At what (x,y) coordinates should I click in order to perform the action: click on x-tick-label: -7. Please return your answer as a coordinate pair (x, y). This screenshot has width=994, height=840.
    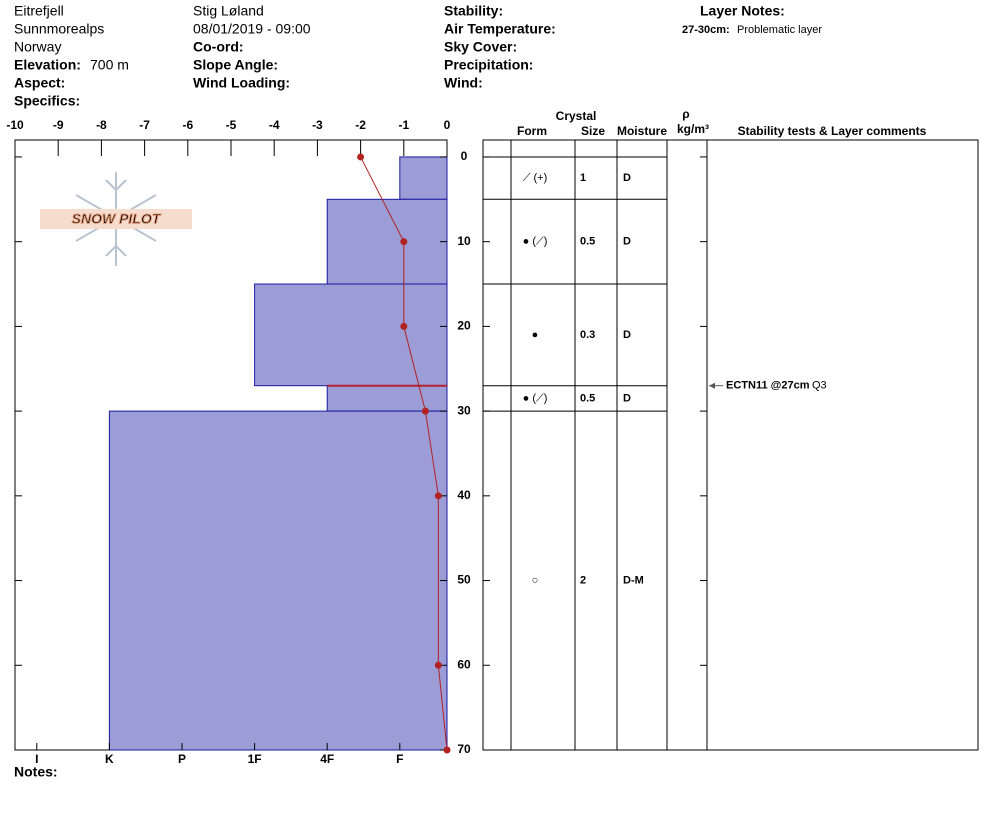
    Looking at the image, I should click on (144, 125).